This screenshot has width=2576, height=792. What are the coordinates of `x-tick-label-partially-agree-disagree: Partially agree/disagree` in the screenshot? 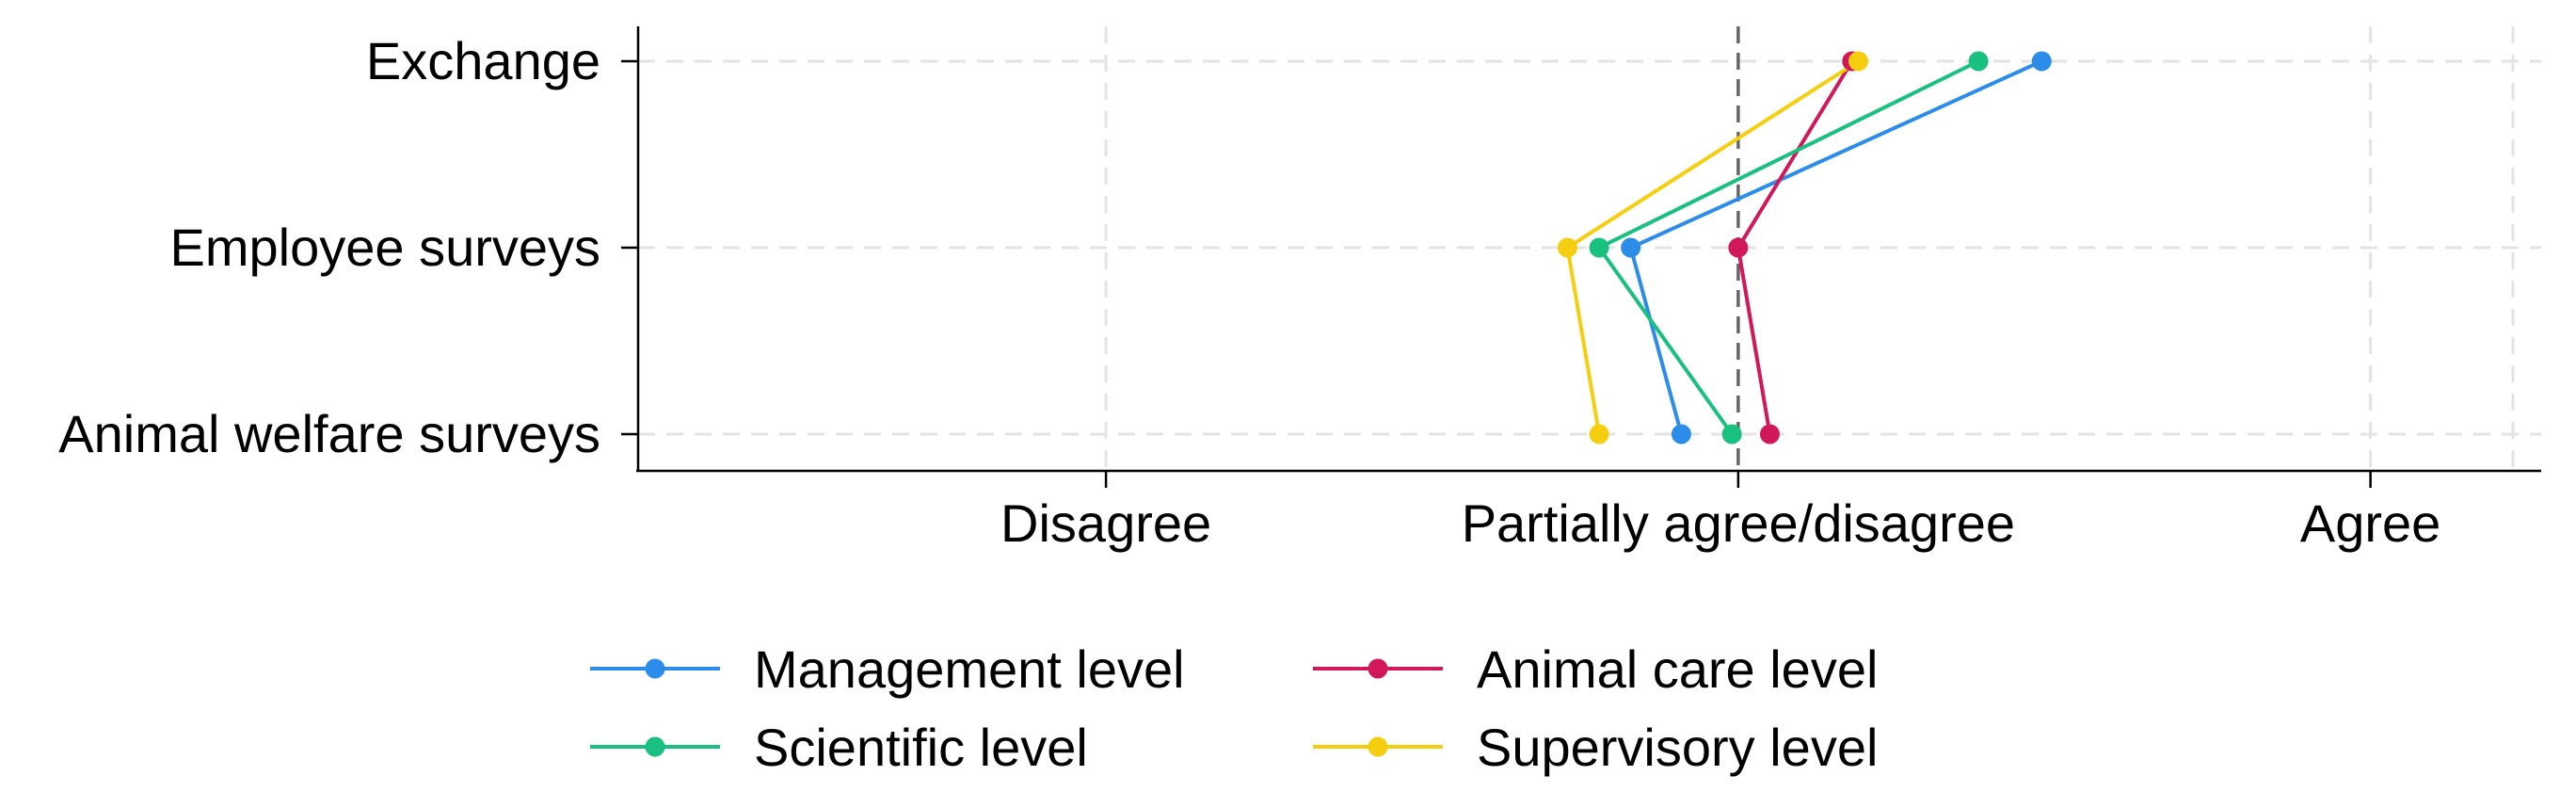 It's located at (1738, 523).